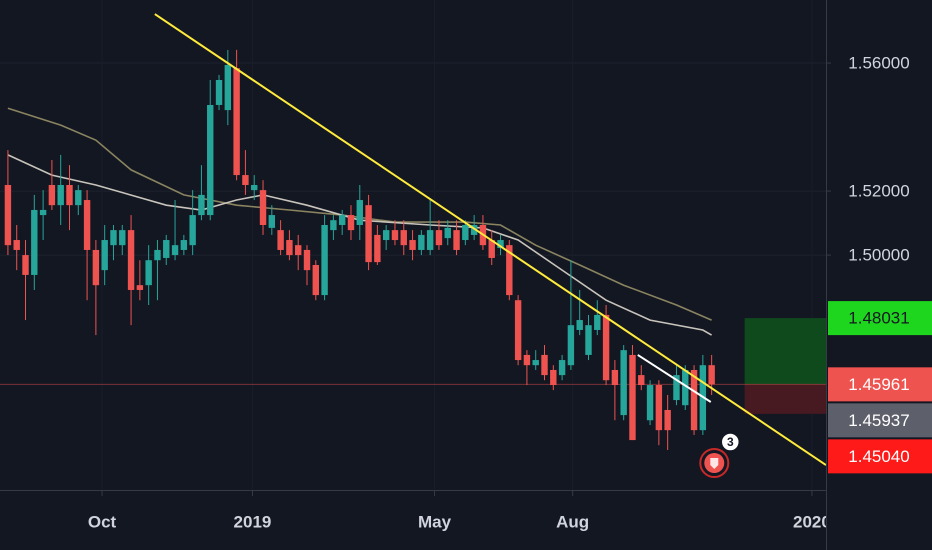 This screenshot has width=932, height=550. I want to click on event-count: 3, so click(730, 442).